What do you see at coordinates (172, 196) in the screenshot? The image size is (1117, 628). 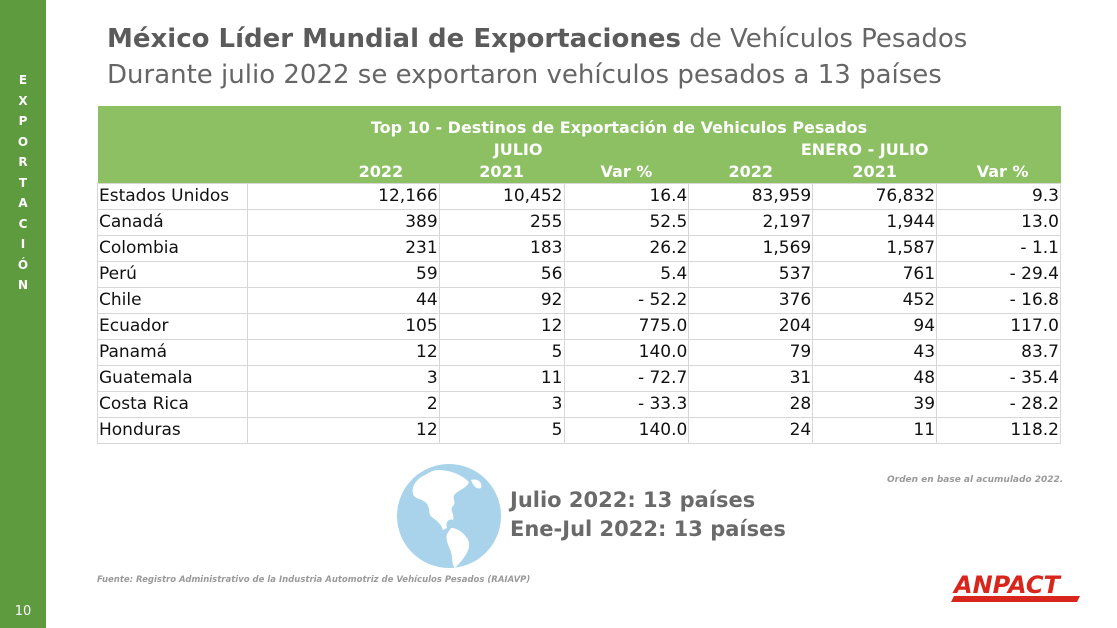 I see `country-cell: Estados Unidos` at bounding box center [172, 196].